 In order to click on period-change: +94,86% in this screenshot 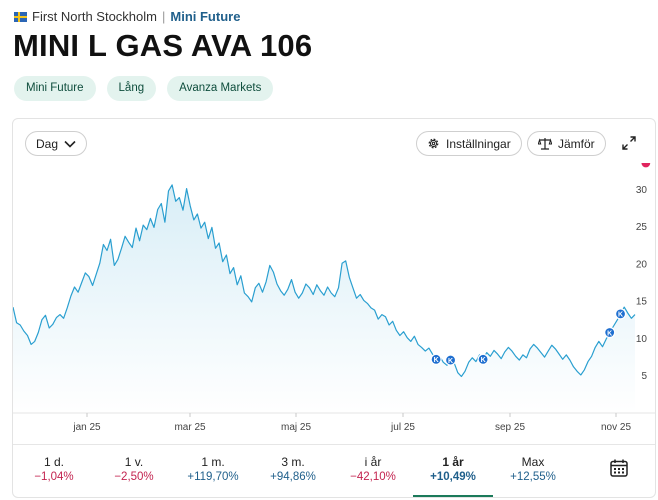, I will do `click(293, 477)`.